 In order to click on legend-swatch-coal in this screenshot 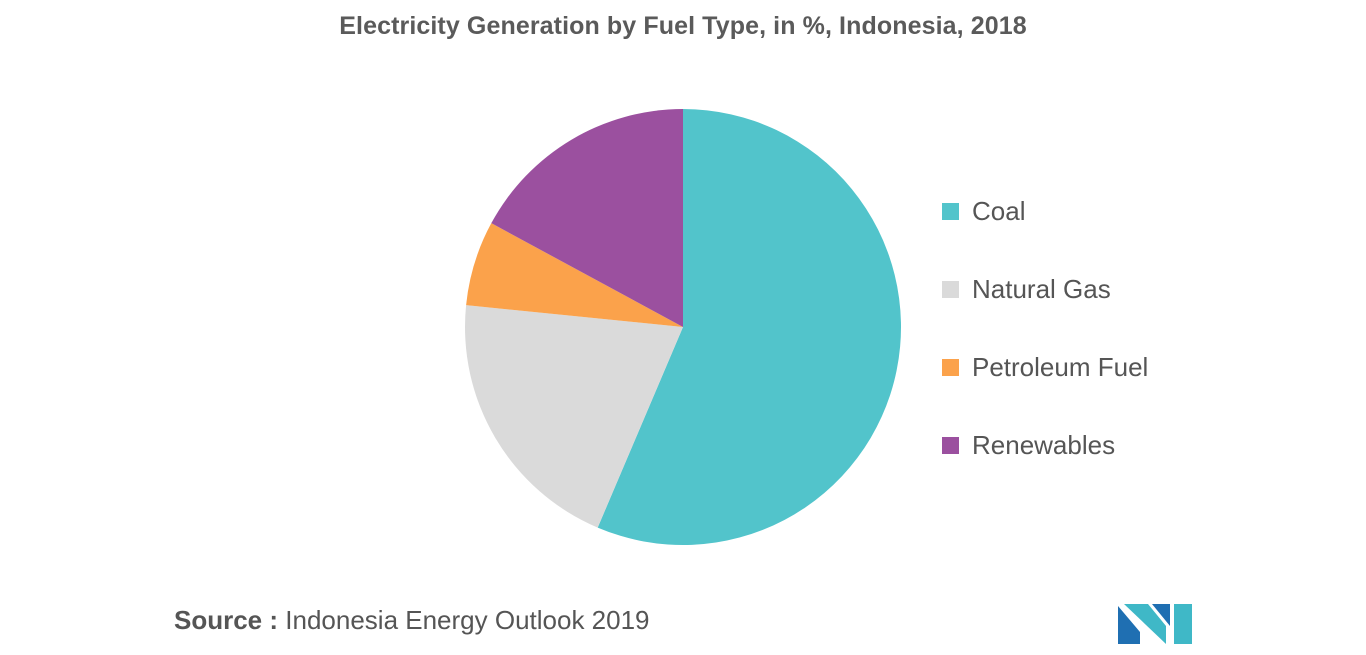, I will do `click(950, 211)`.